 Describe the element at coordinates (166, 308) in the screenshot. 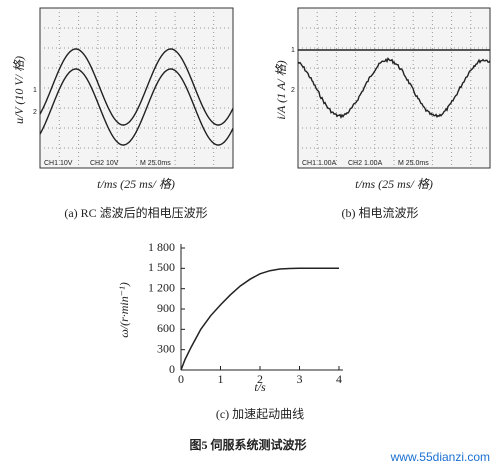

I see `y-tick-label: 900` at that location.